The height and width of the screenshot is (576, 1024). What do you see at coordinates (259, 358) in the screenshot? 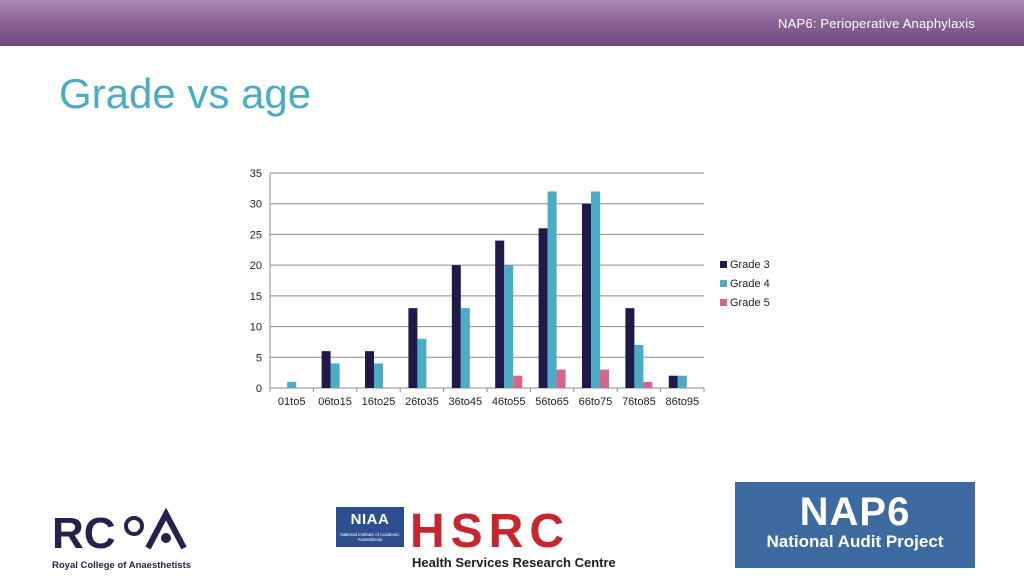
I see `y-tick-label: 5` at bounding box center [259, 358].